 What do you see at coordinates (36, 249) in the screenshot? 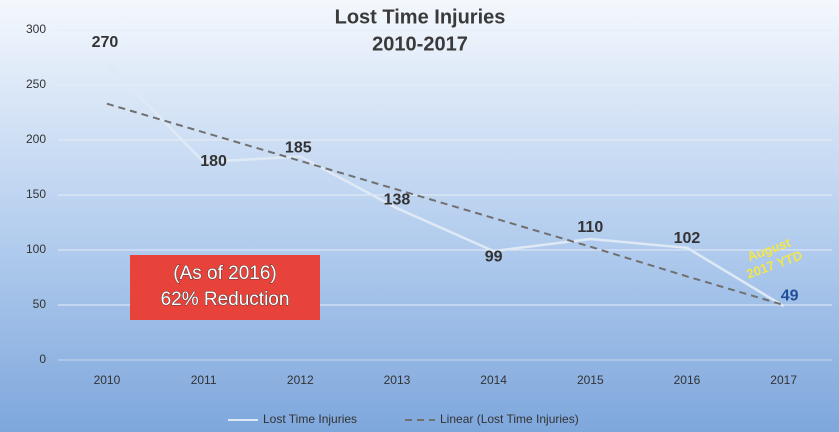
I see `y-tick-label: 100` at bounding box center [36, 249].